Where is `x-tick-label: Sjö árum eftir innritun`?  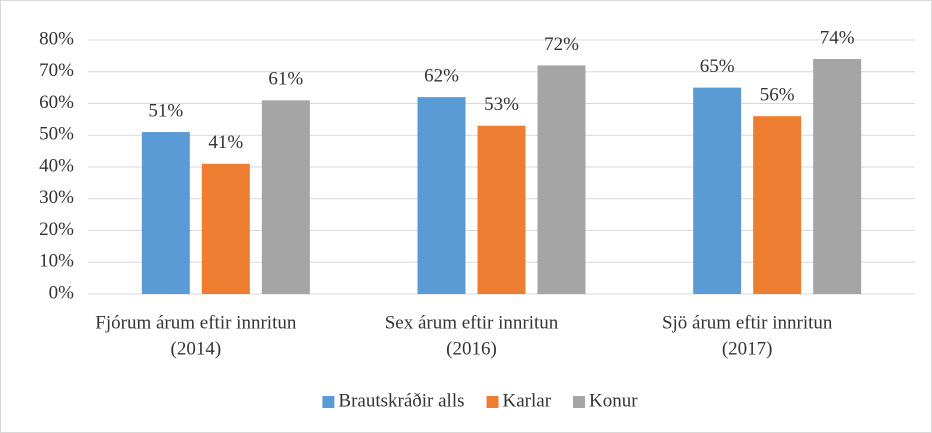
x-tick-label: Sjö árum eftir innritun is located at coordinates (747, 322).